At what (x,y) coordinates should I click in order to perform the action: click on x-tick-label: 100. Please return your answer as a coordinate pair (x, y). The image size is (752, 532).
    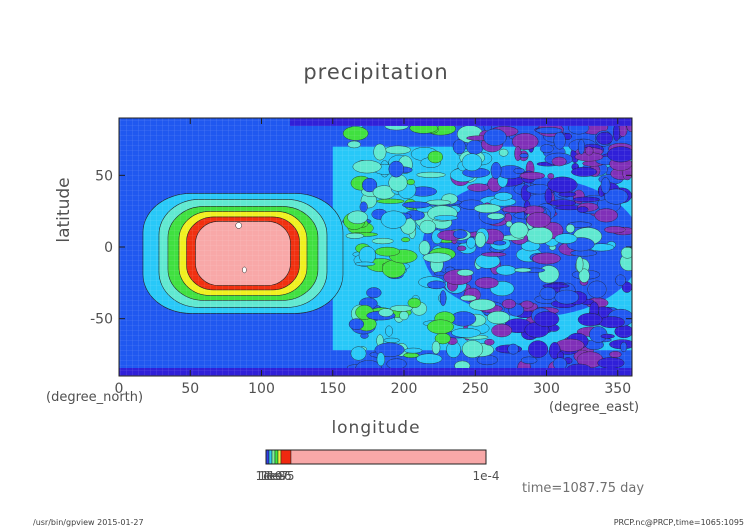
    Looking at the image, I should click on (261, 389).